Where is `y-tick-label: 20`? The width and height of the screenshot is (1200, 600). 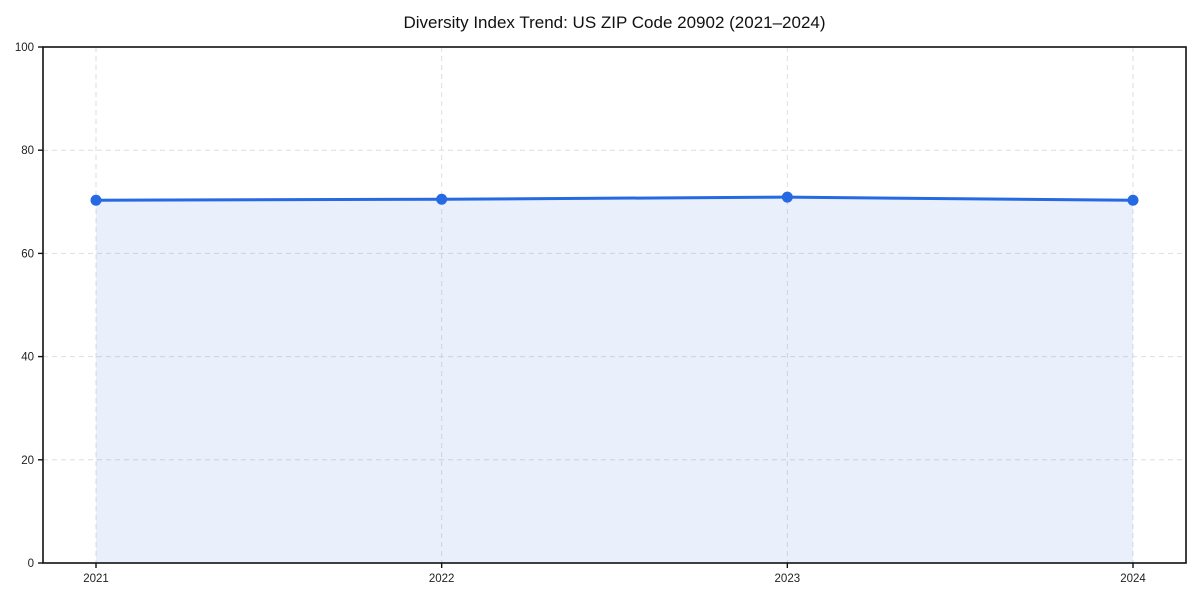 y-tick-label: 20 is located at coordinates (27, 461).